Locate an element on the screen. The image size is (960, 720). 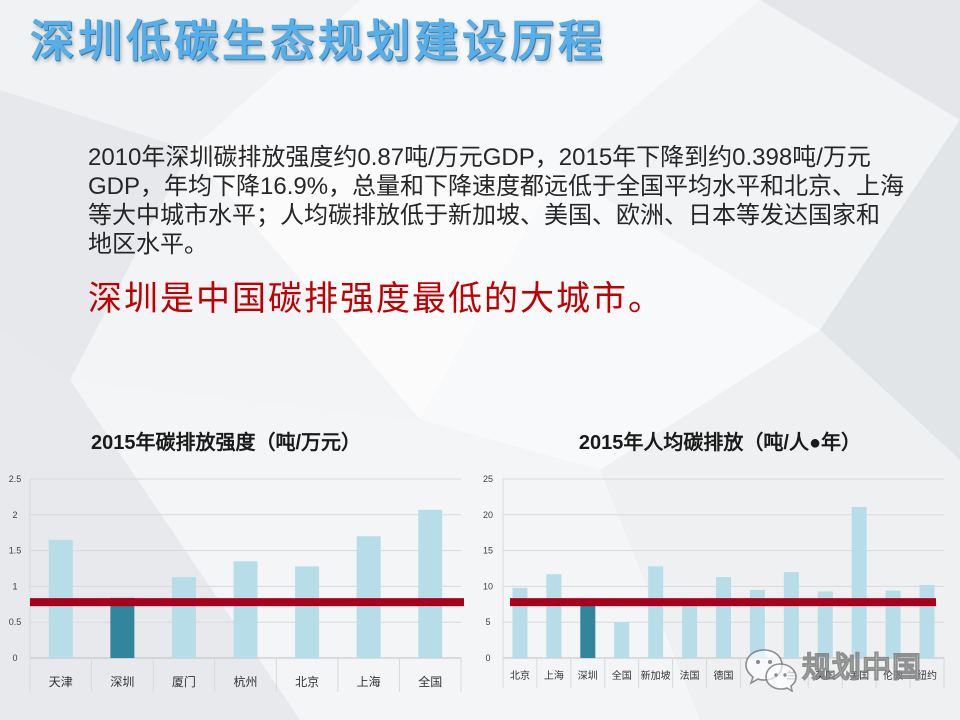
category-label: 新加坡 is located at coordinates (656, 675).